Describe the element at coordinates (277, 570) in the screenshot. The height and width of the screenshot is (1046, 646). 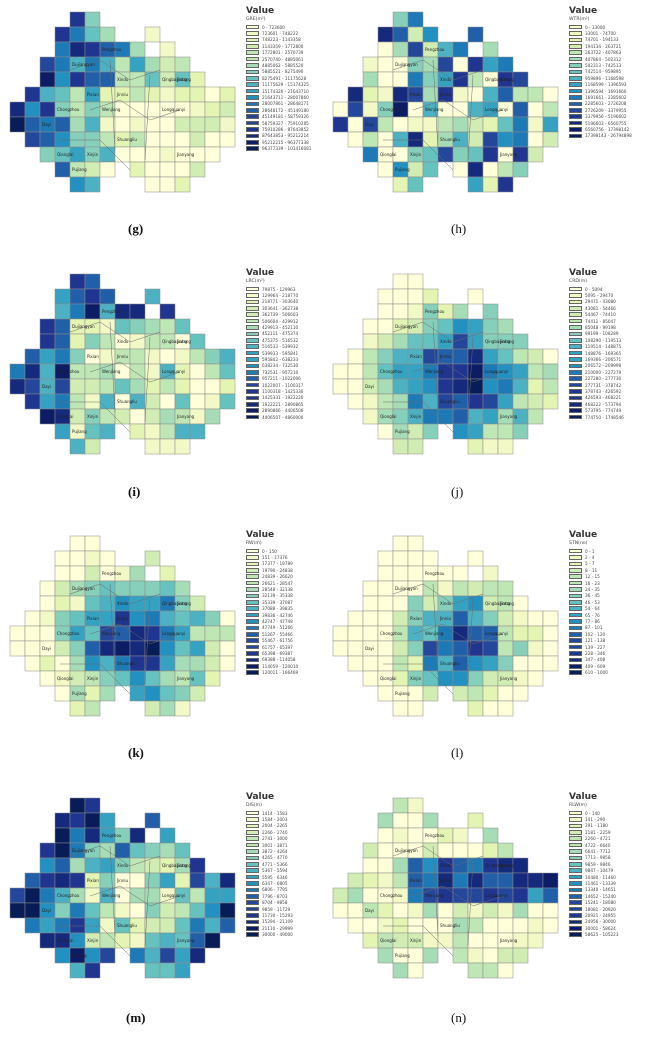
I see `legend-range: 19790 - 24838` at that location.